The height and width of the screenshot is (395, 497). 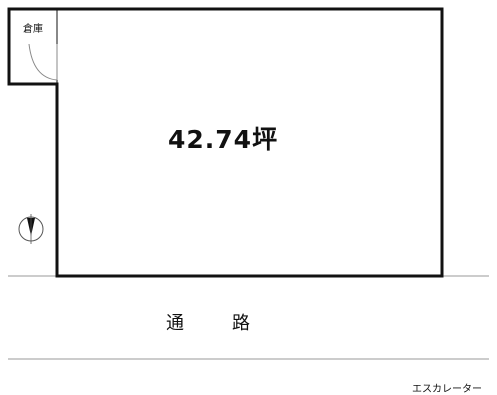 What do you see at coordinates (232, 323) in the screenshot?
I see `corridor-label: 通路` at bounding box center [232, 323].